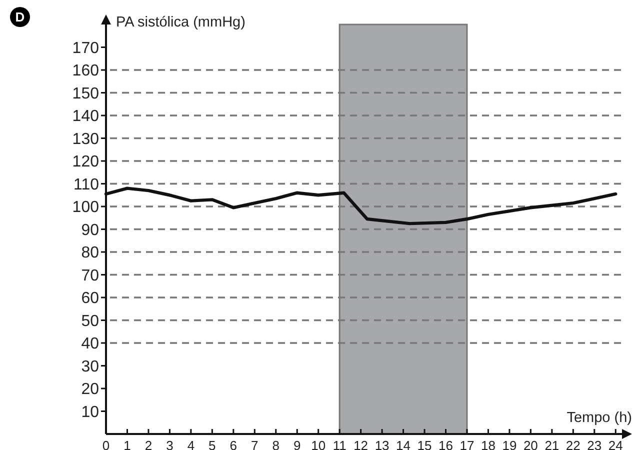 This screenshot has height=450, width=635. I want to click on x-tick-label: 3, so click(170, 444).